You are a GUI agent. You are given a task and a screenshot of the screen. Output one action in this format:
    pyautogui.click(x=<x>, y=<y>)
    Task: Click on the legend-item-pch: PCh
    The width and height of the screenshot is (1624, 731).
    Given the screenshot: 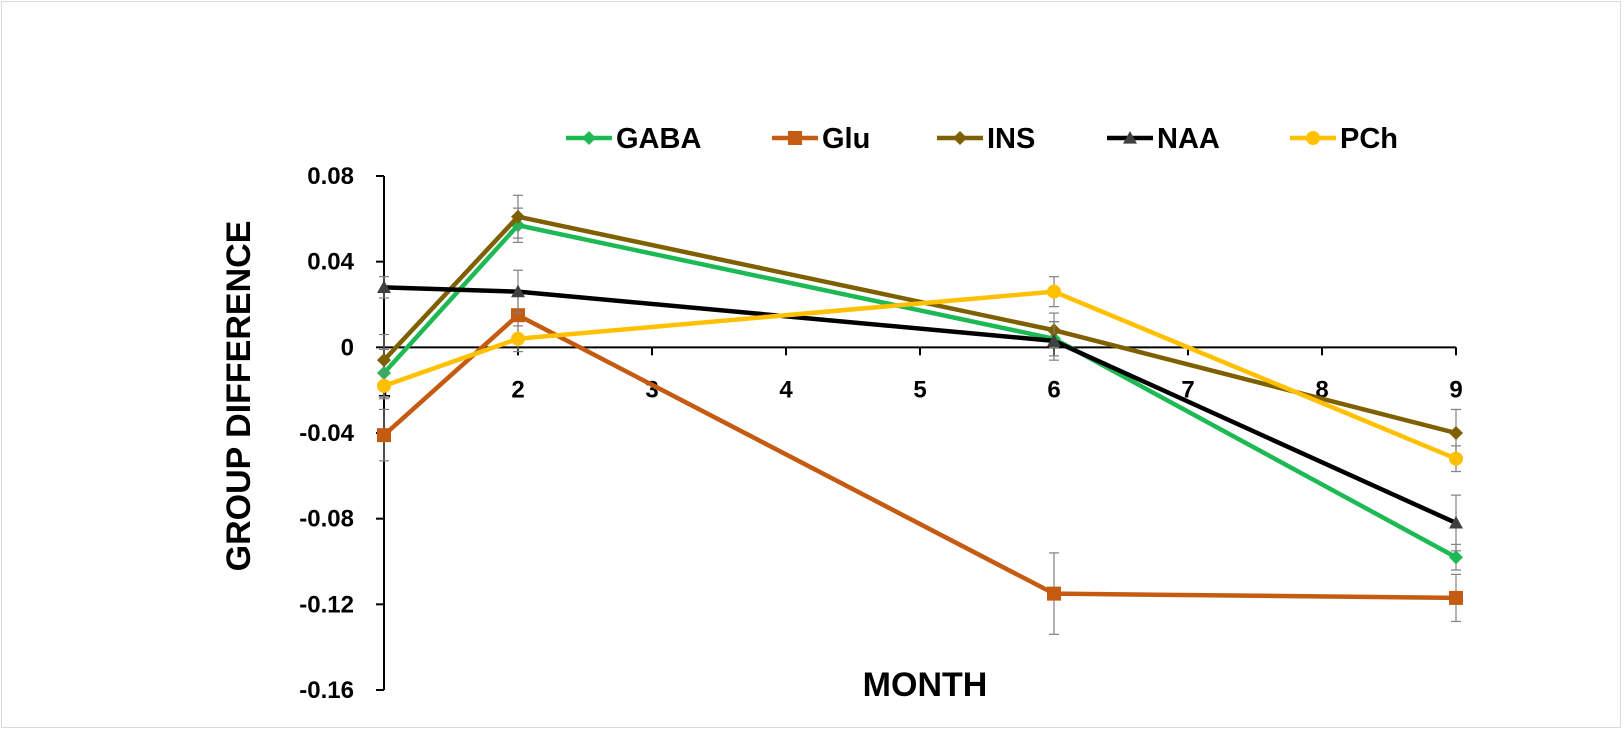 What is the action you would take?
    pyautogui.click(x=1344, y=139)
    